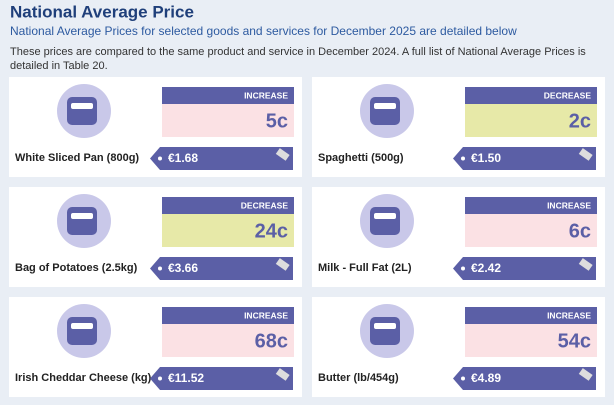  What do you see at coordinates (277, 121) in the screenshot?
I see `change-value: 5c` at bounding box center [277, 121].